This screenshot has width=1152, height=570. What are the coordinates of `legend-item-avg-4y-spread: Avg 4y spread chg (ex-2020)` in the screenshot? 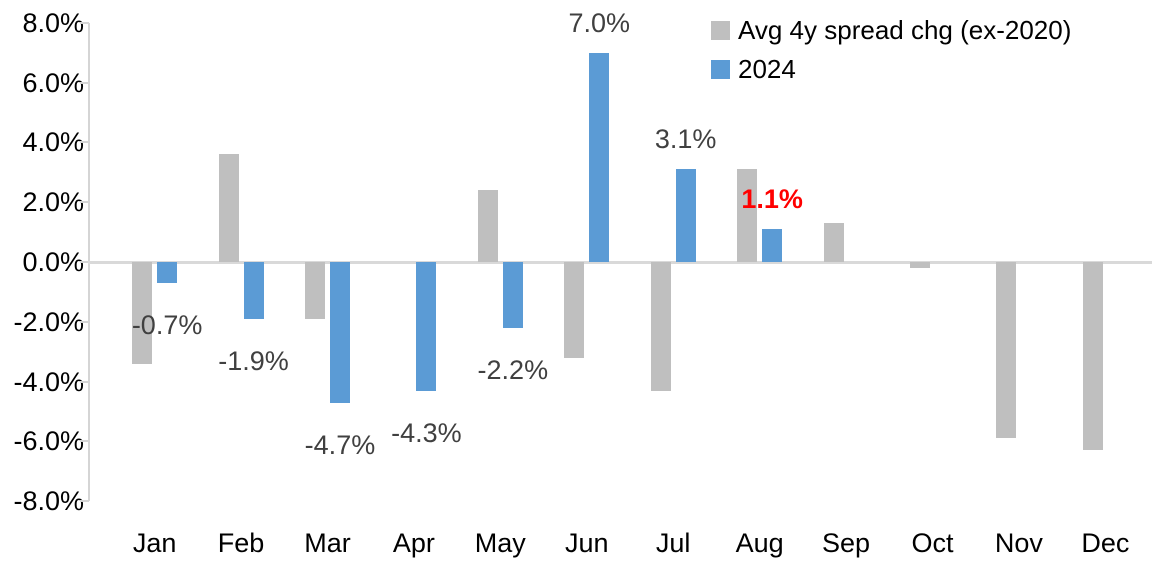 It's located at (891, 30).